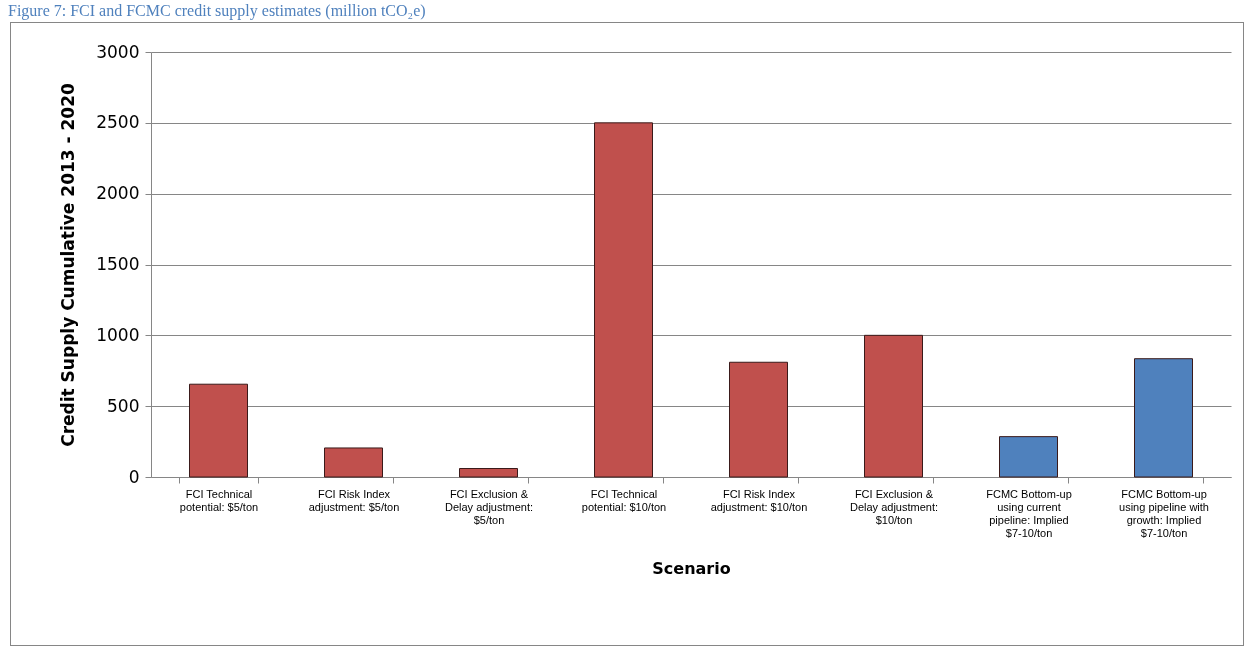 The height and width of the screenshot is (652, 1249). What do you see at coordinates (118, 193) in the screenshot?
I see `y-tick-label: 2000` at bounding box center [118, 193].